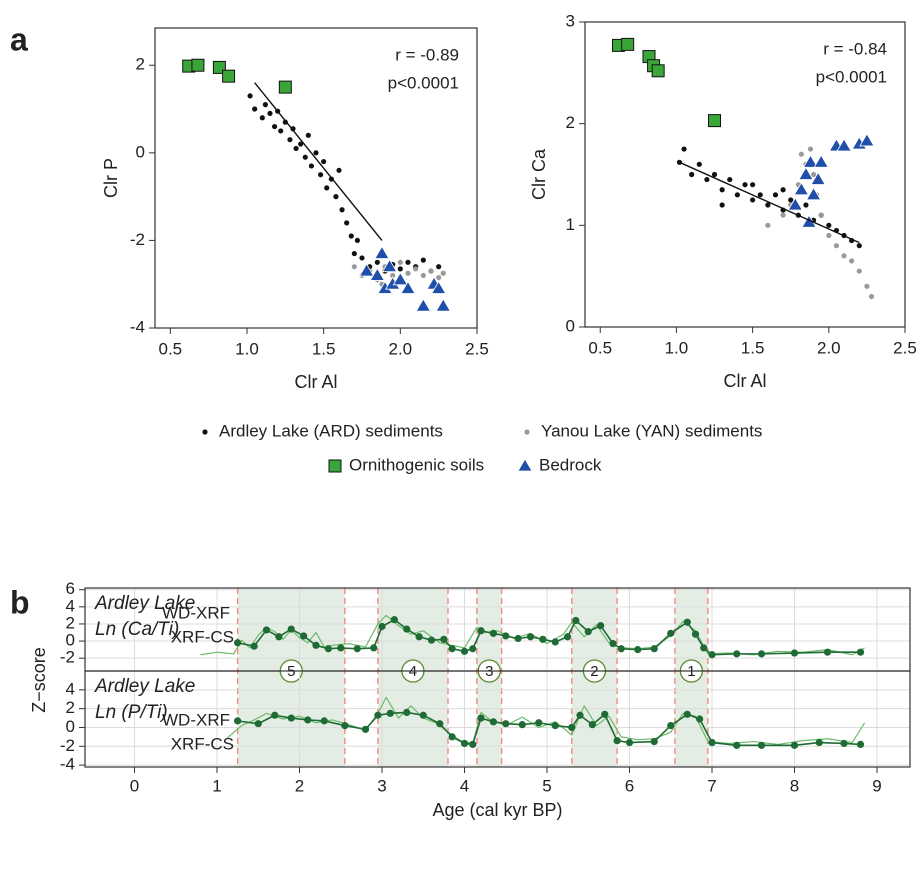 This screenshot has width=921, height=892. I want to click on stat-annotation: r = -0.84, so click(855, 48).